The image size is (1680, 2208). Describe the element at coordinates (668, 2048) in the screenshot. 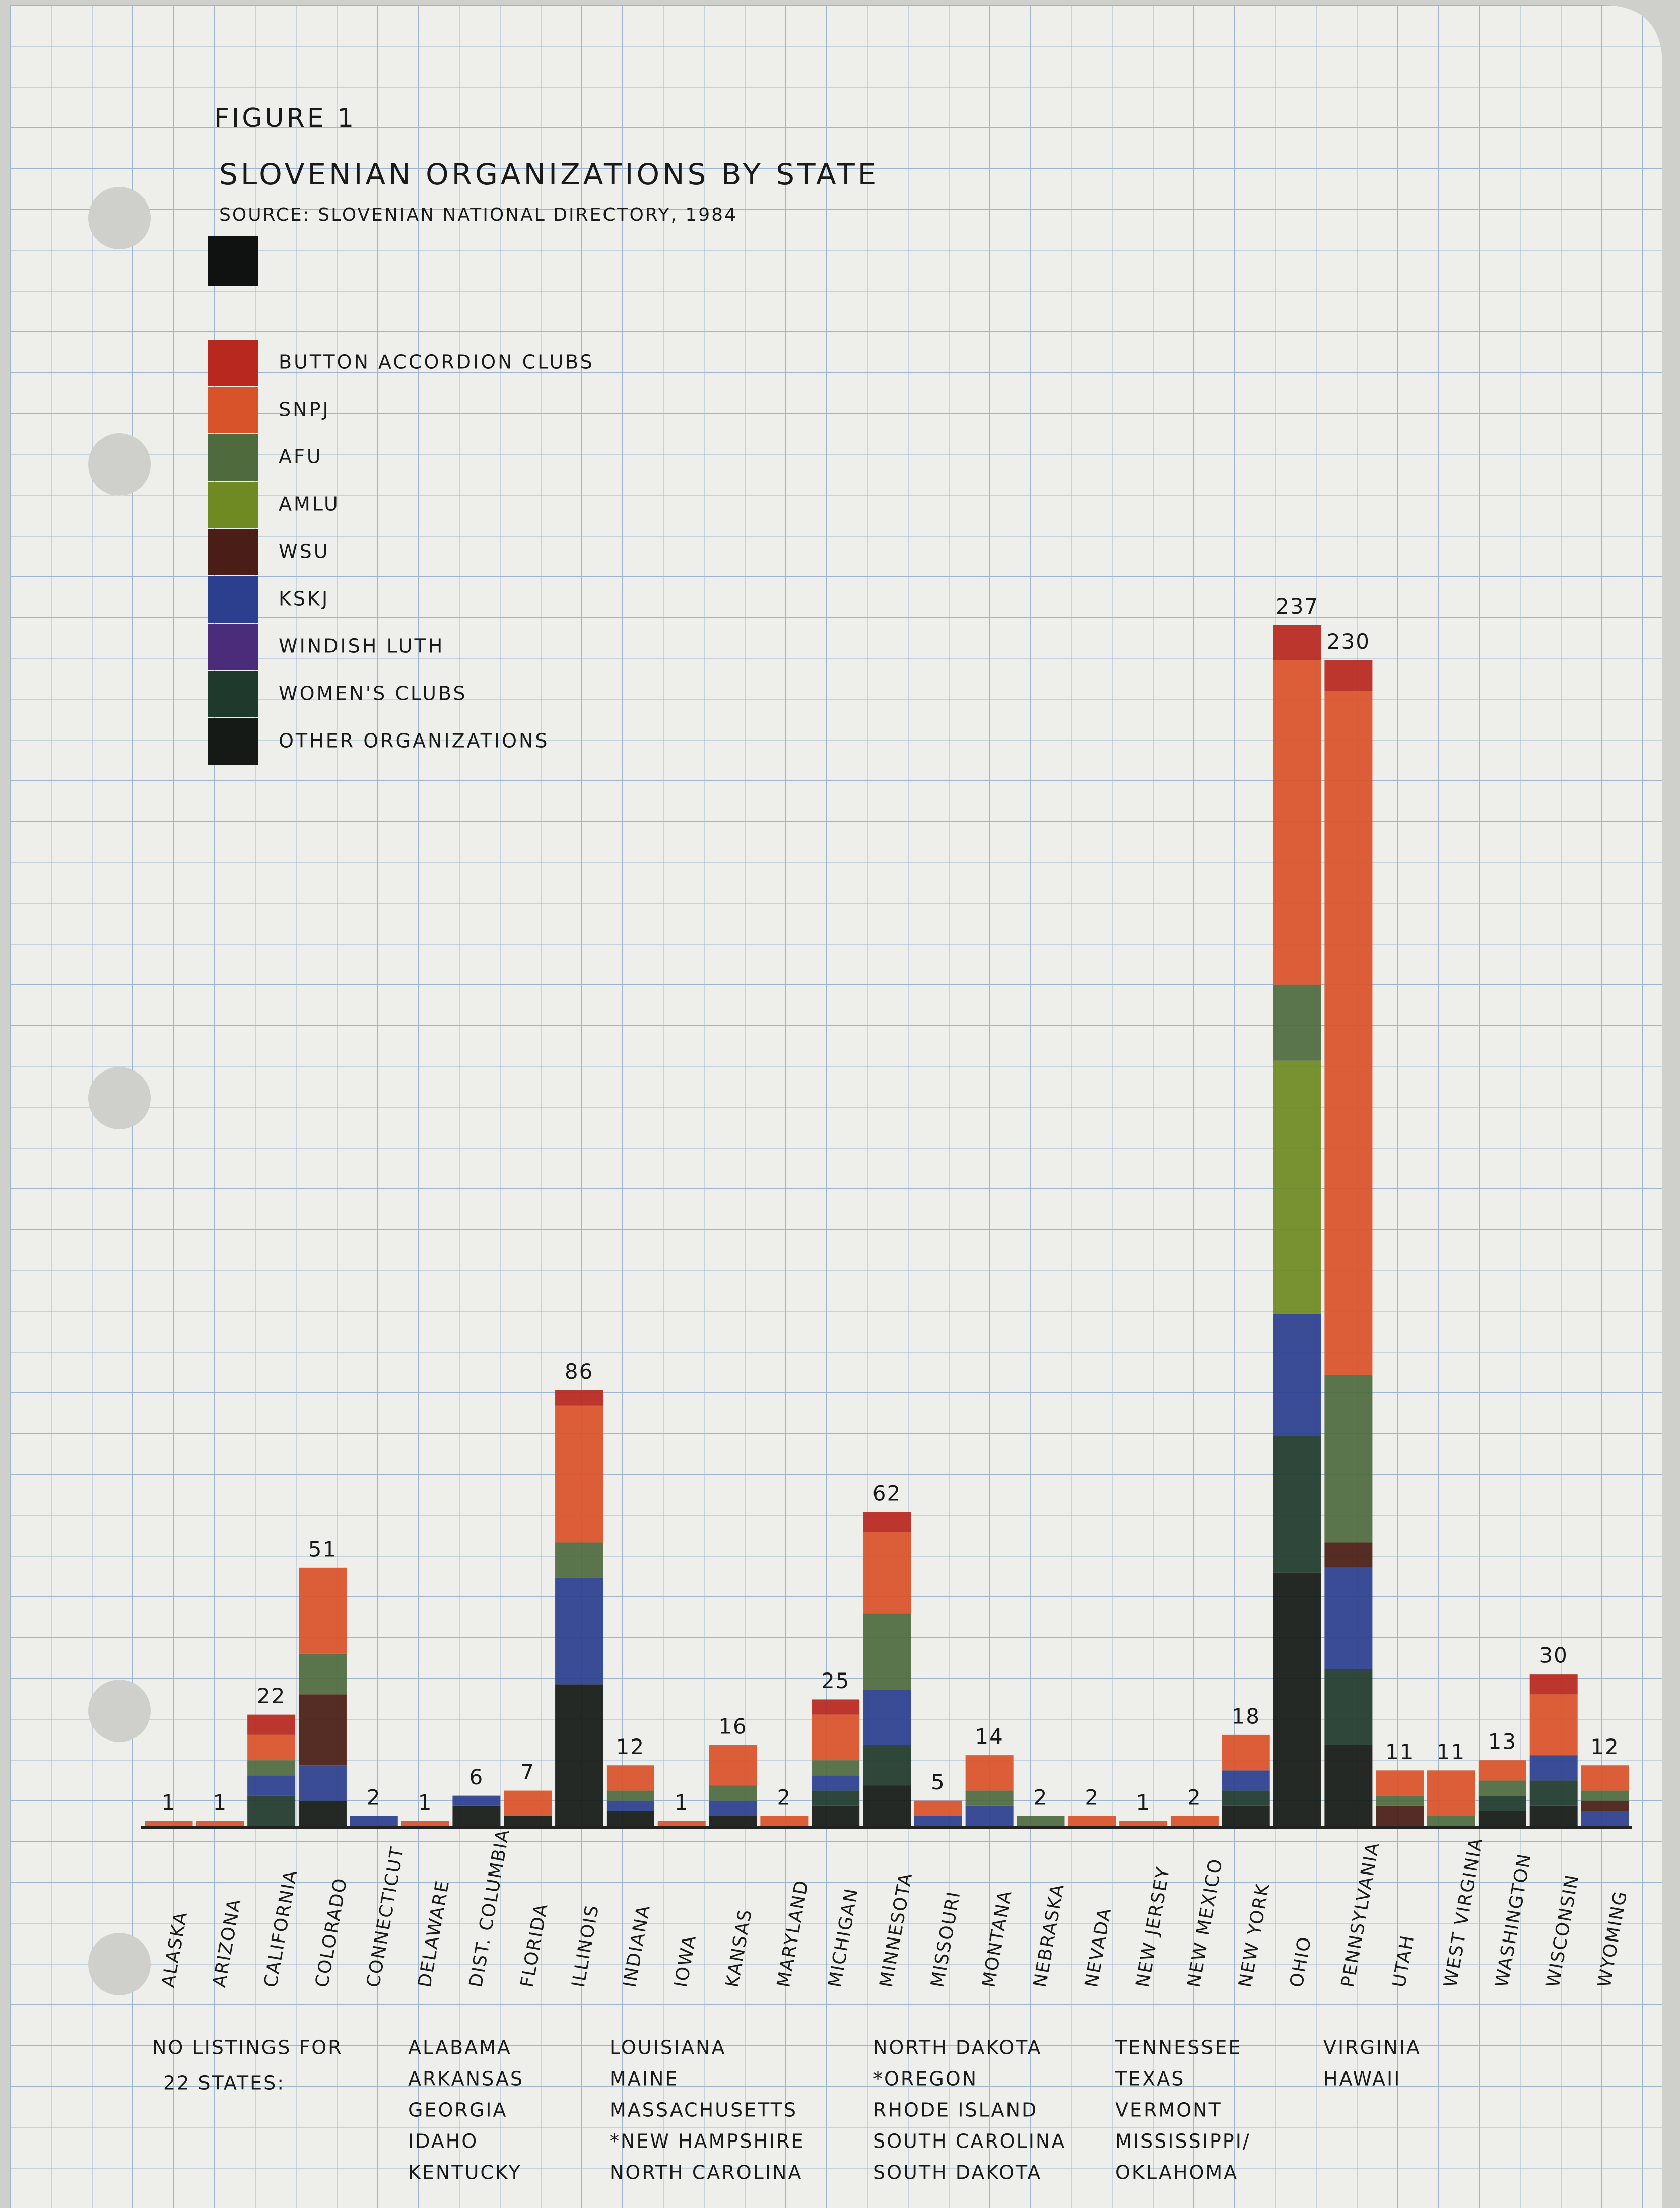

I see `note-state: LOUISIANA` at that location.